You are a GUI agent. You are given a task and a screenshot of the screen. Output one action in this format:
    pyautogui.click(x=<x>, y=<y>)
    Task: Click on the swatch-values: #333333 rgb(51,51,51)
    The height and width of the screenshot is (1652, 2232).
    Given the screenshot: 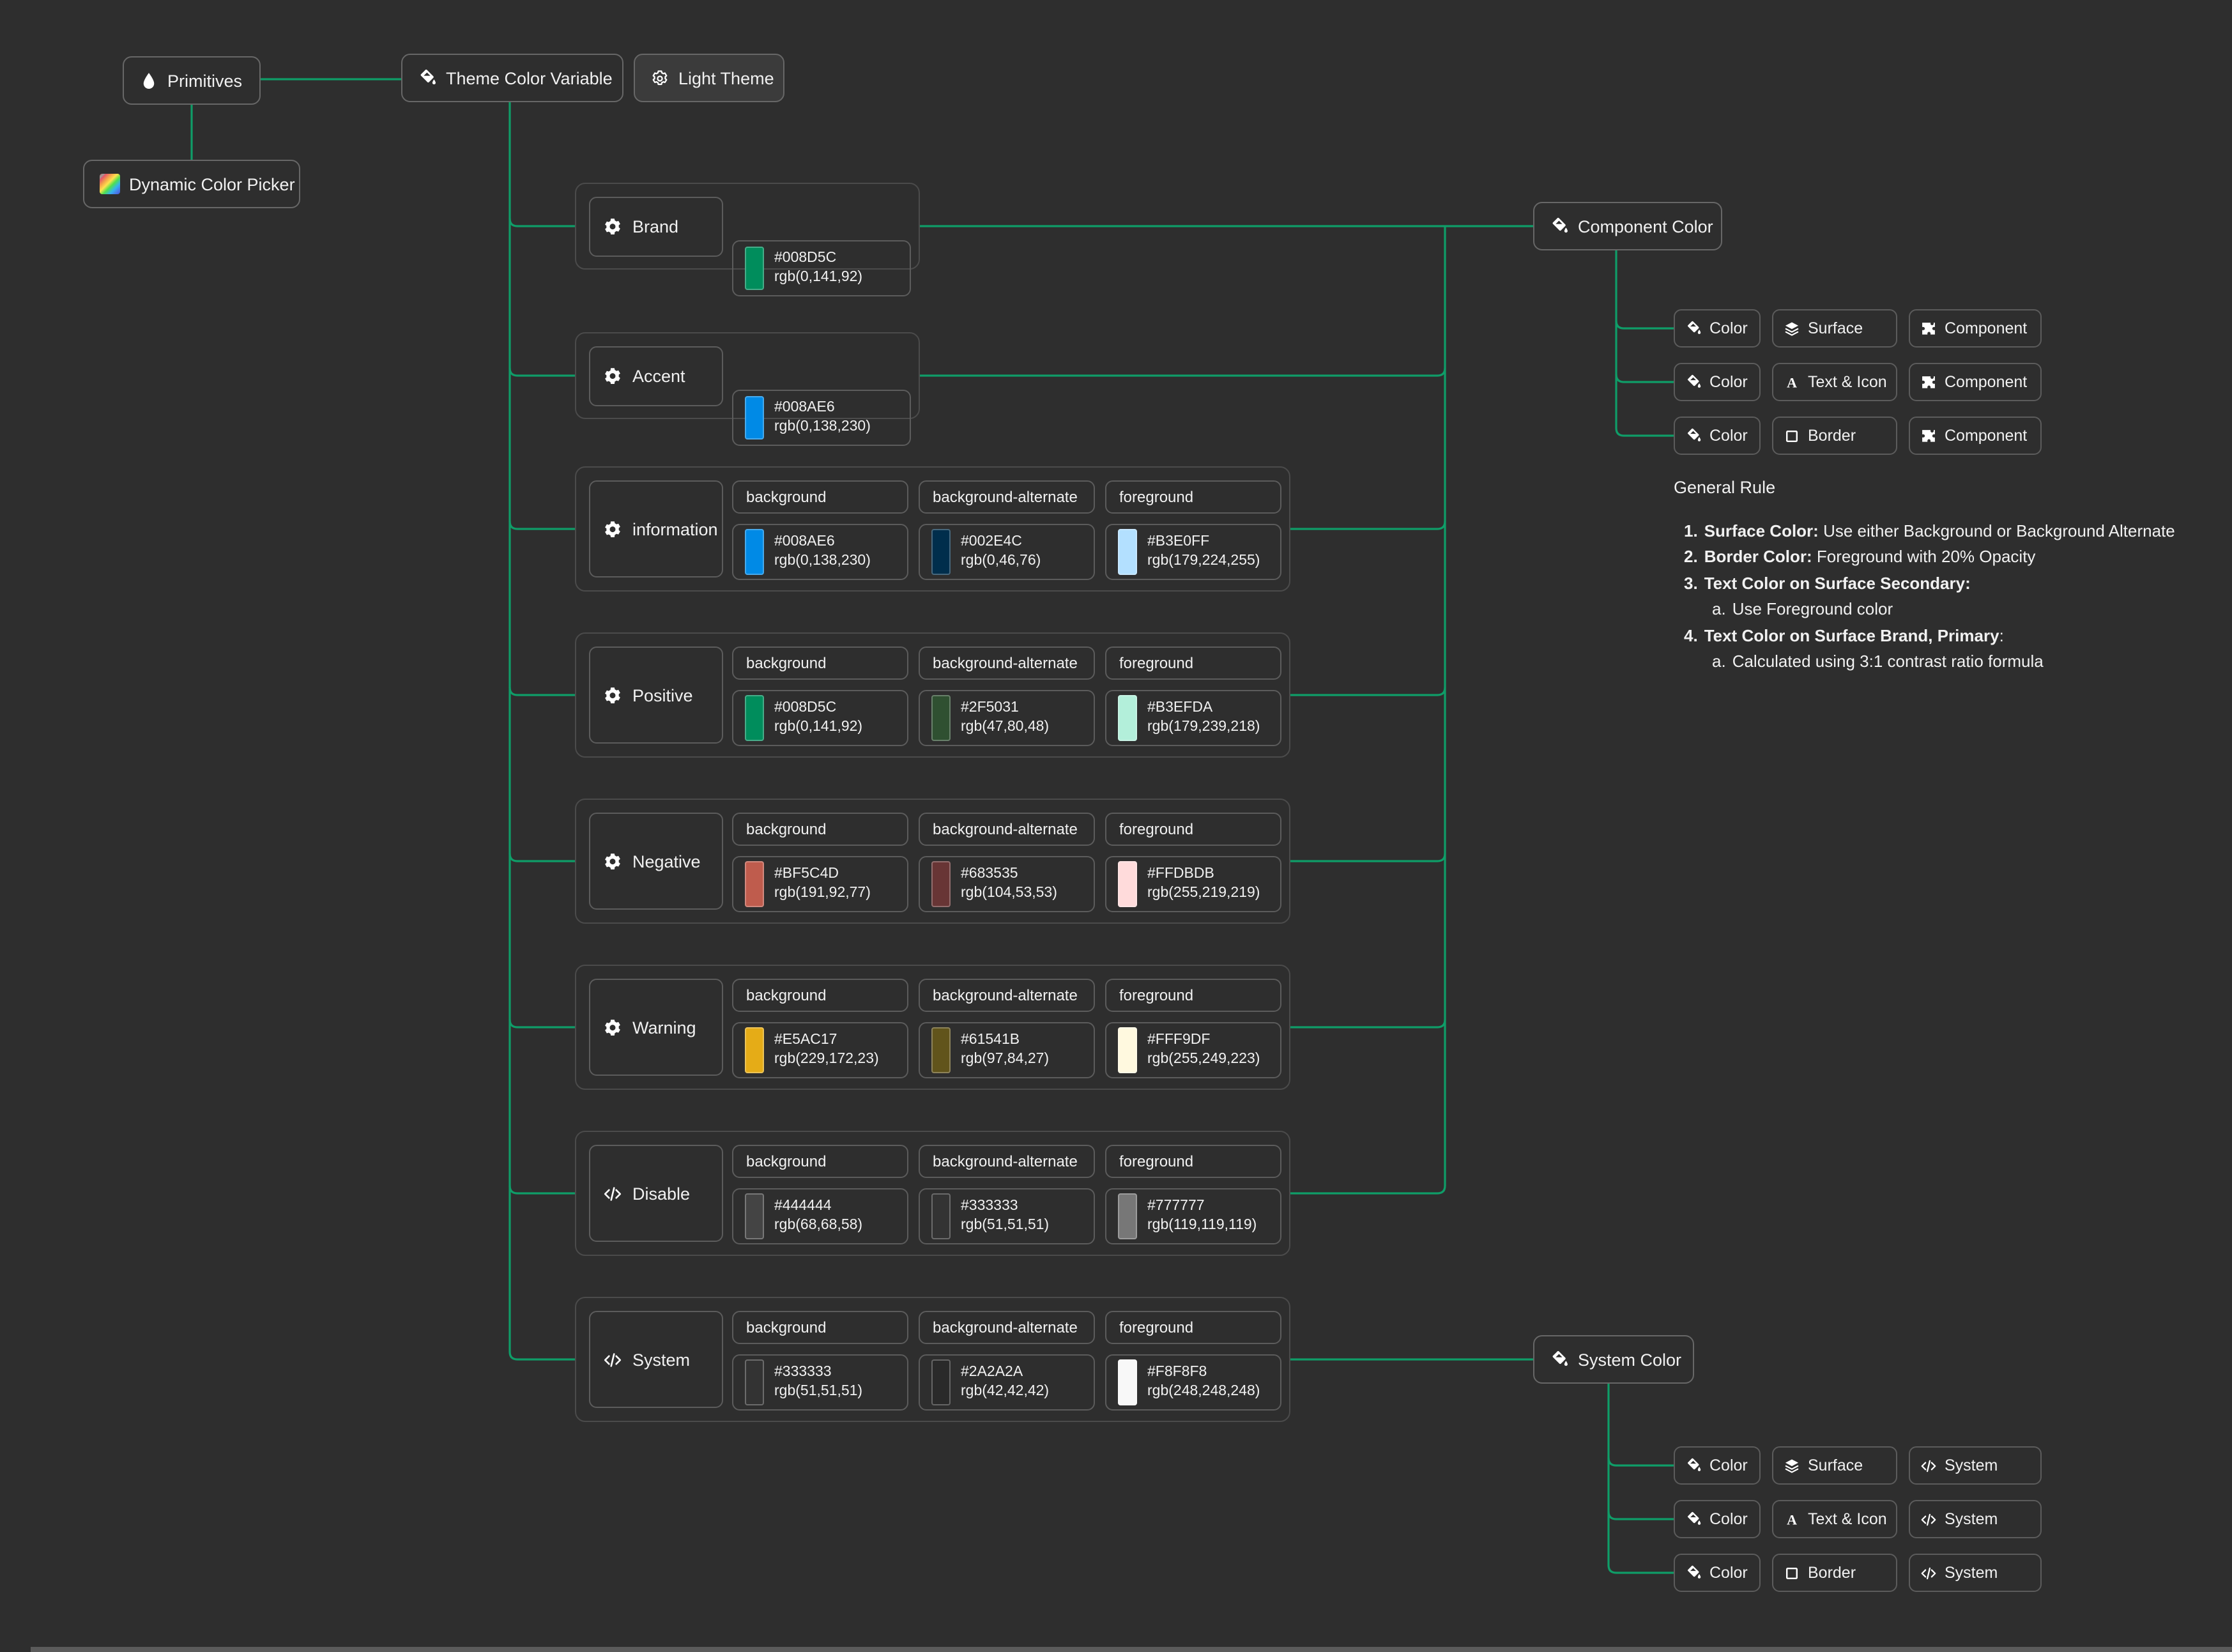 What is the action you would take?
    pyautogui.click(x=1005, y=1216)
    